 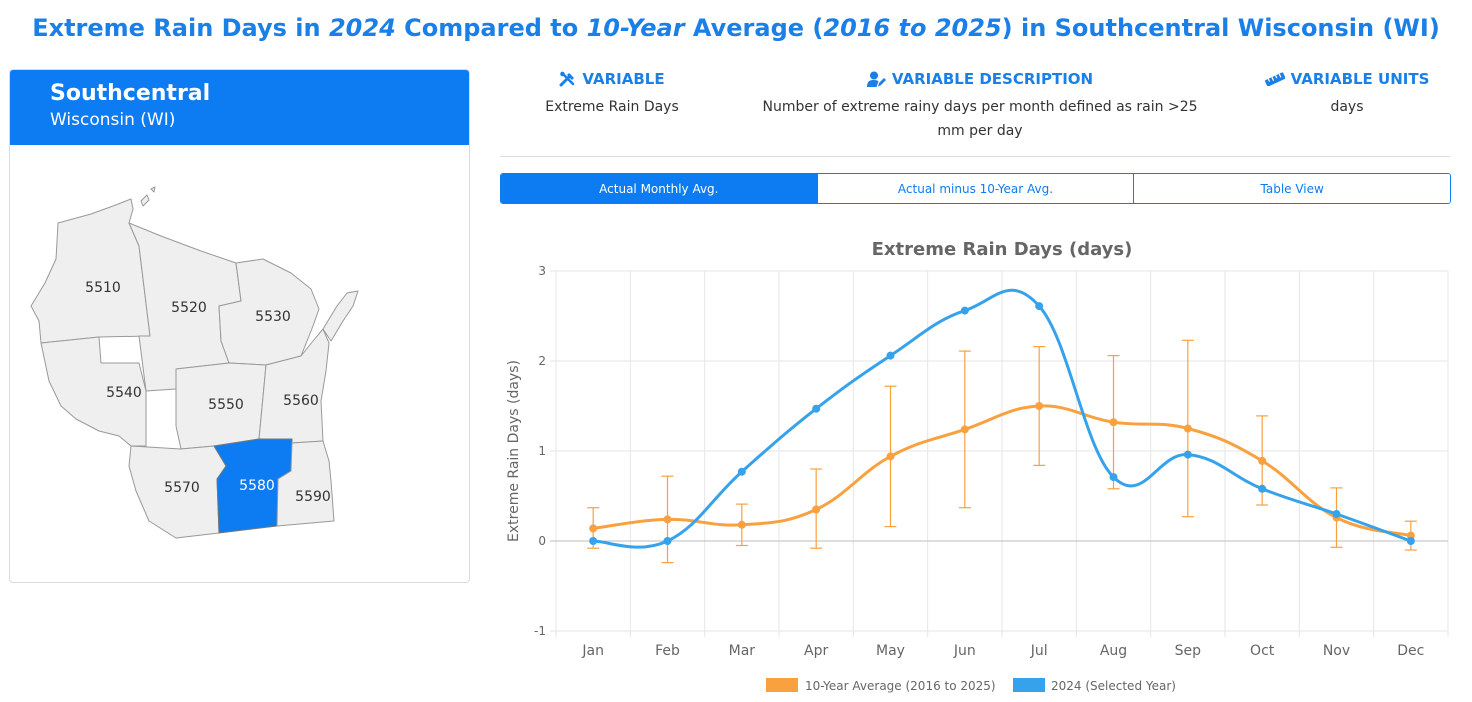 I want to click on division-label-5570: 5570, so click(x=182, y=488).